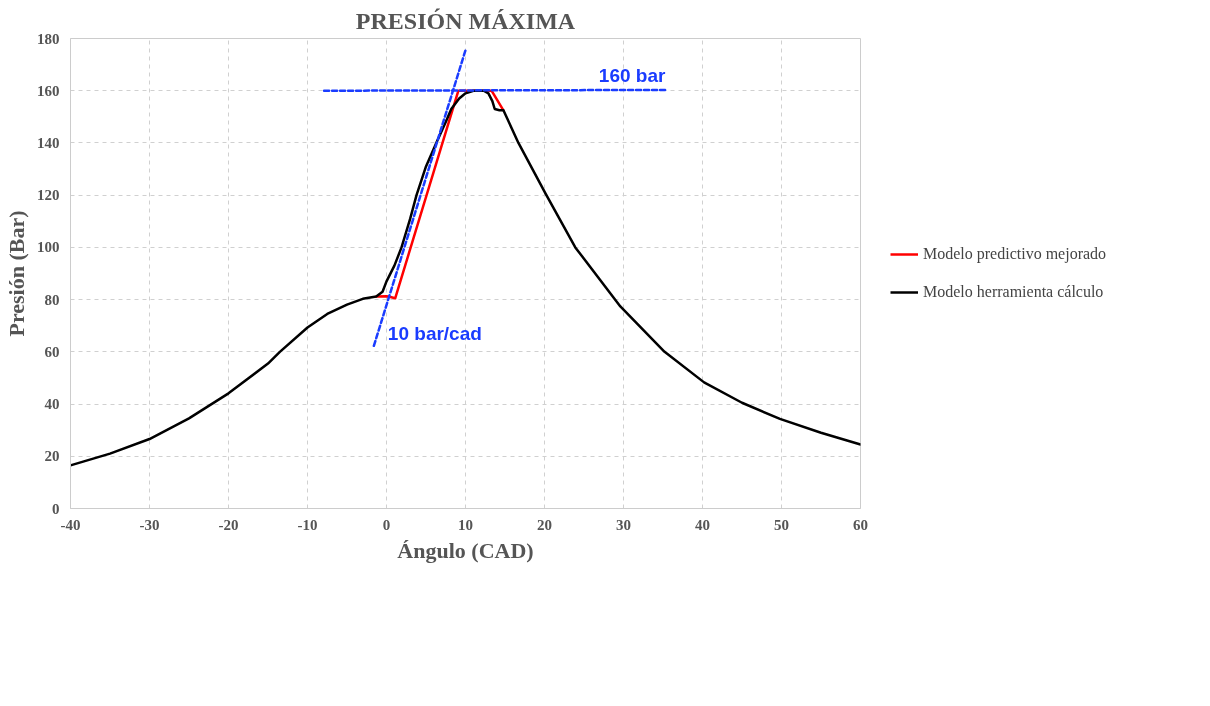 This screenshot has height=706, width=1210. I want to click on annotation: 10 bar/cad, so click(434, 333).